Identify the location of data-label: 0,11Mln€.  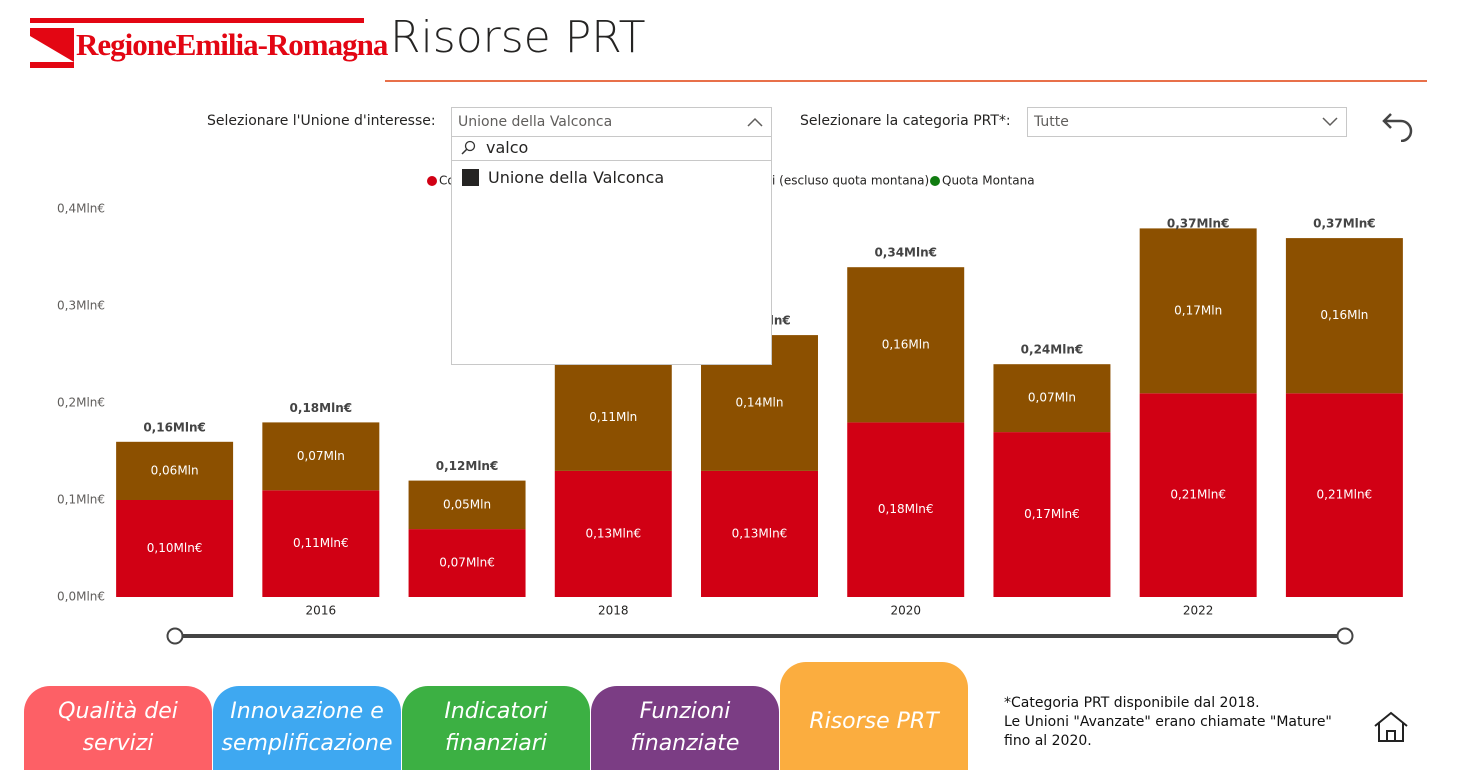
(321, 543).